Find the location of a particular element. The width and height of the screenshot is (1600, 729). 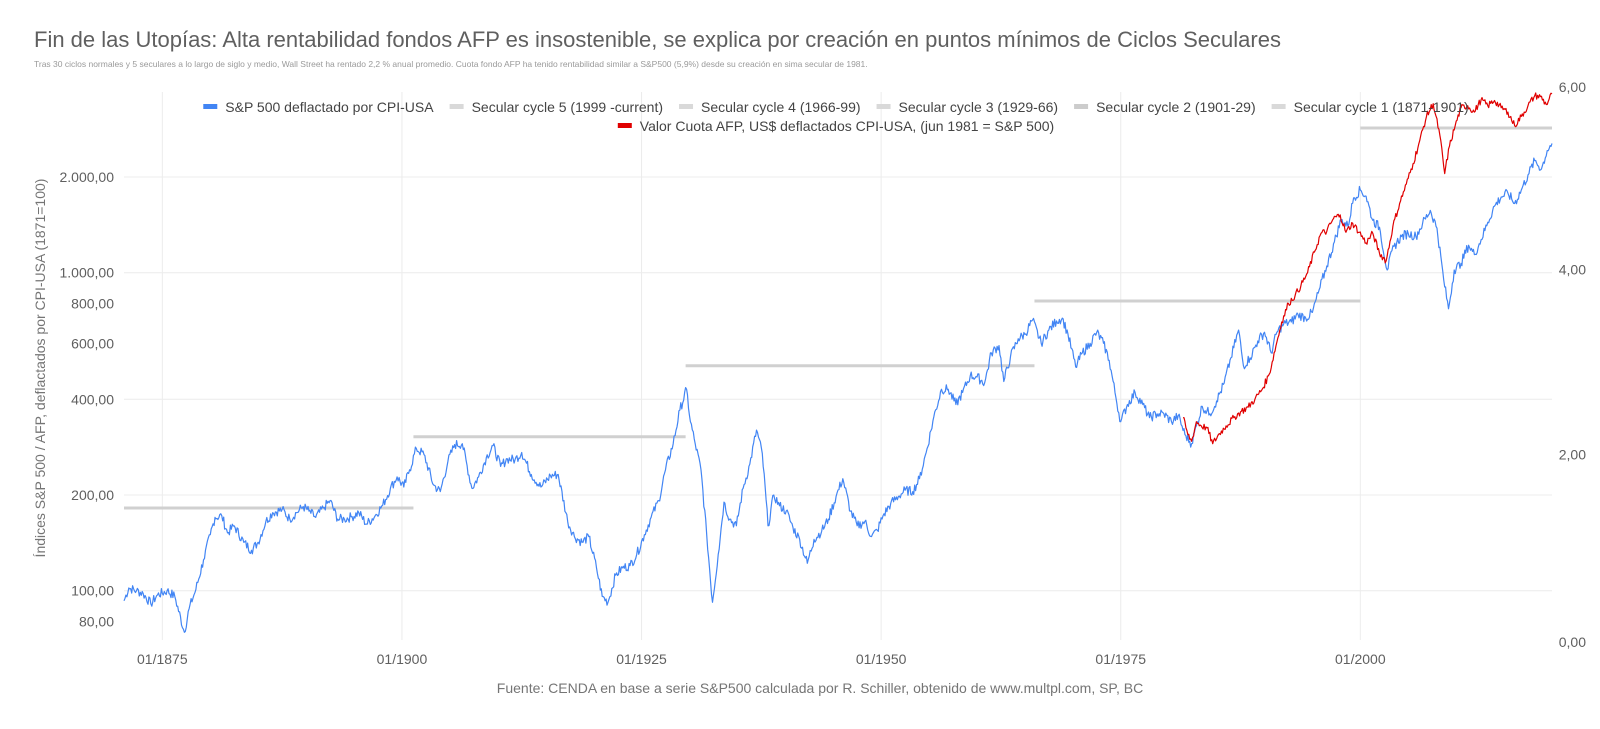

legend-label: Secular cycle 1 (1871-1901) is located at coordinates (1381, 107).